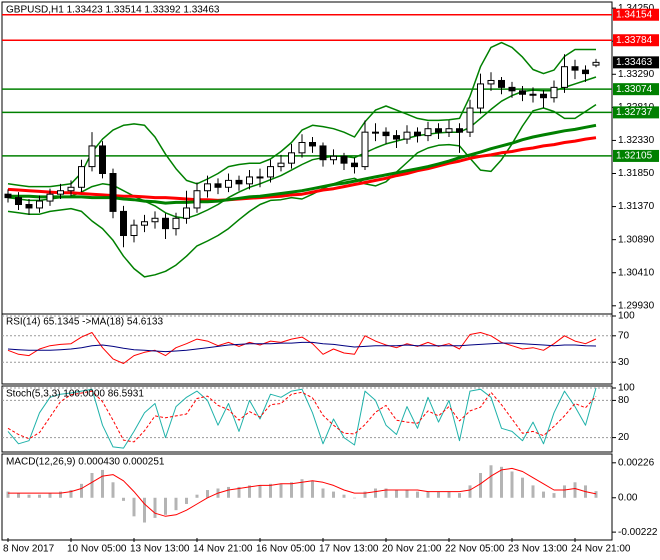  Describe the element at coordinates (538, 549) in the screenshot. I see `x-tick-label: 23 Nov 13:00` at that location.